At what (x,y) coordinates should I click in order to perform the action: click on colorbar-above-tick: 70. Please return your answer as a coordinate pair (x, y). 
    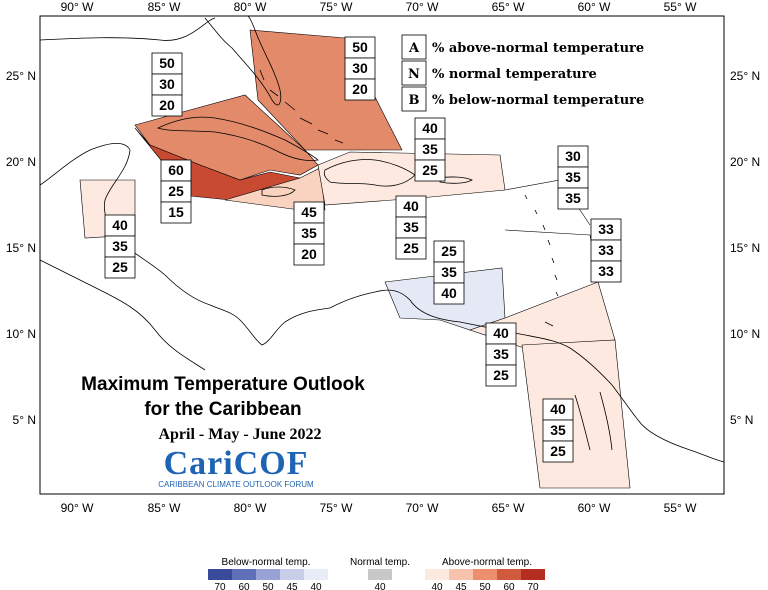
    Looking at the image, I should click on (533, 586).